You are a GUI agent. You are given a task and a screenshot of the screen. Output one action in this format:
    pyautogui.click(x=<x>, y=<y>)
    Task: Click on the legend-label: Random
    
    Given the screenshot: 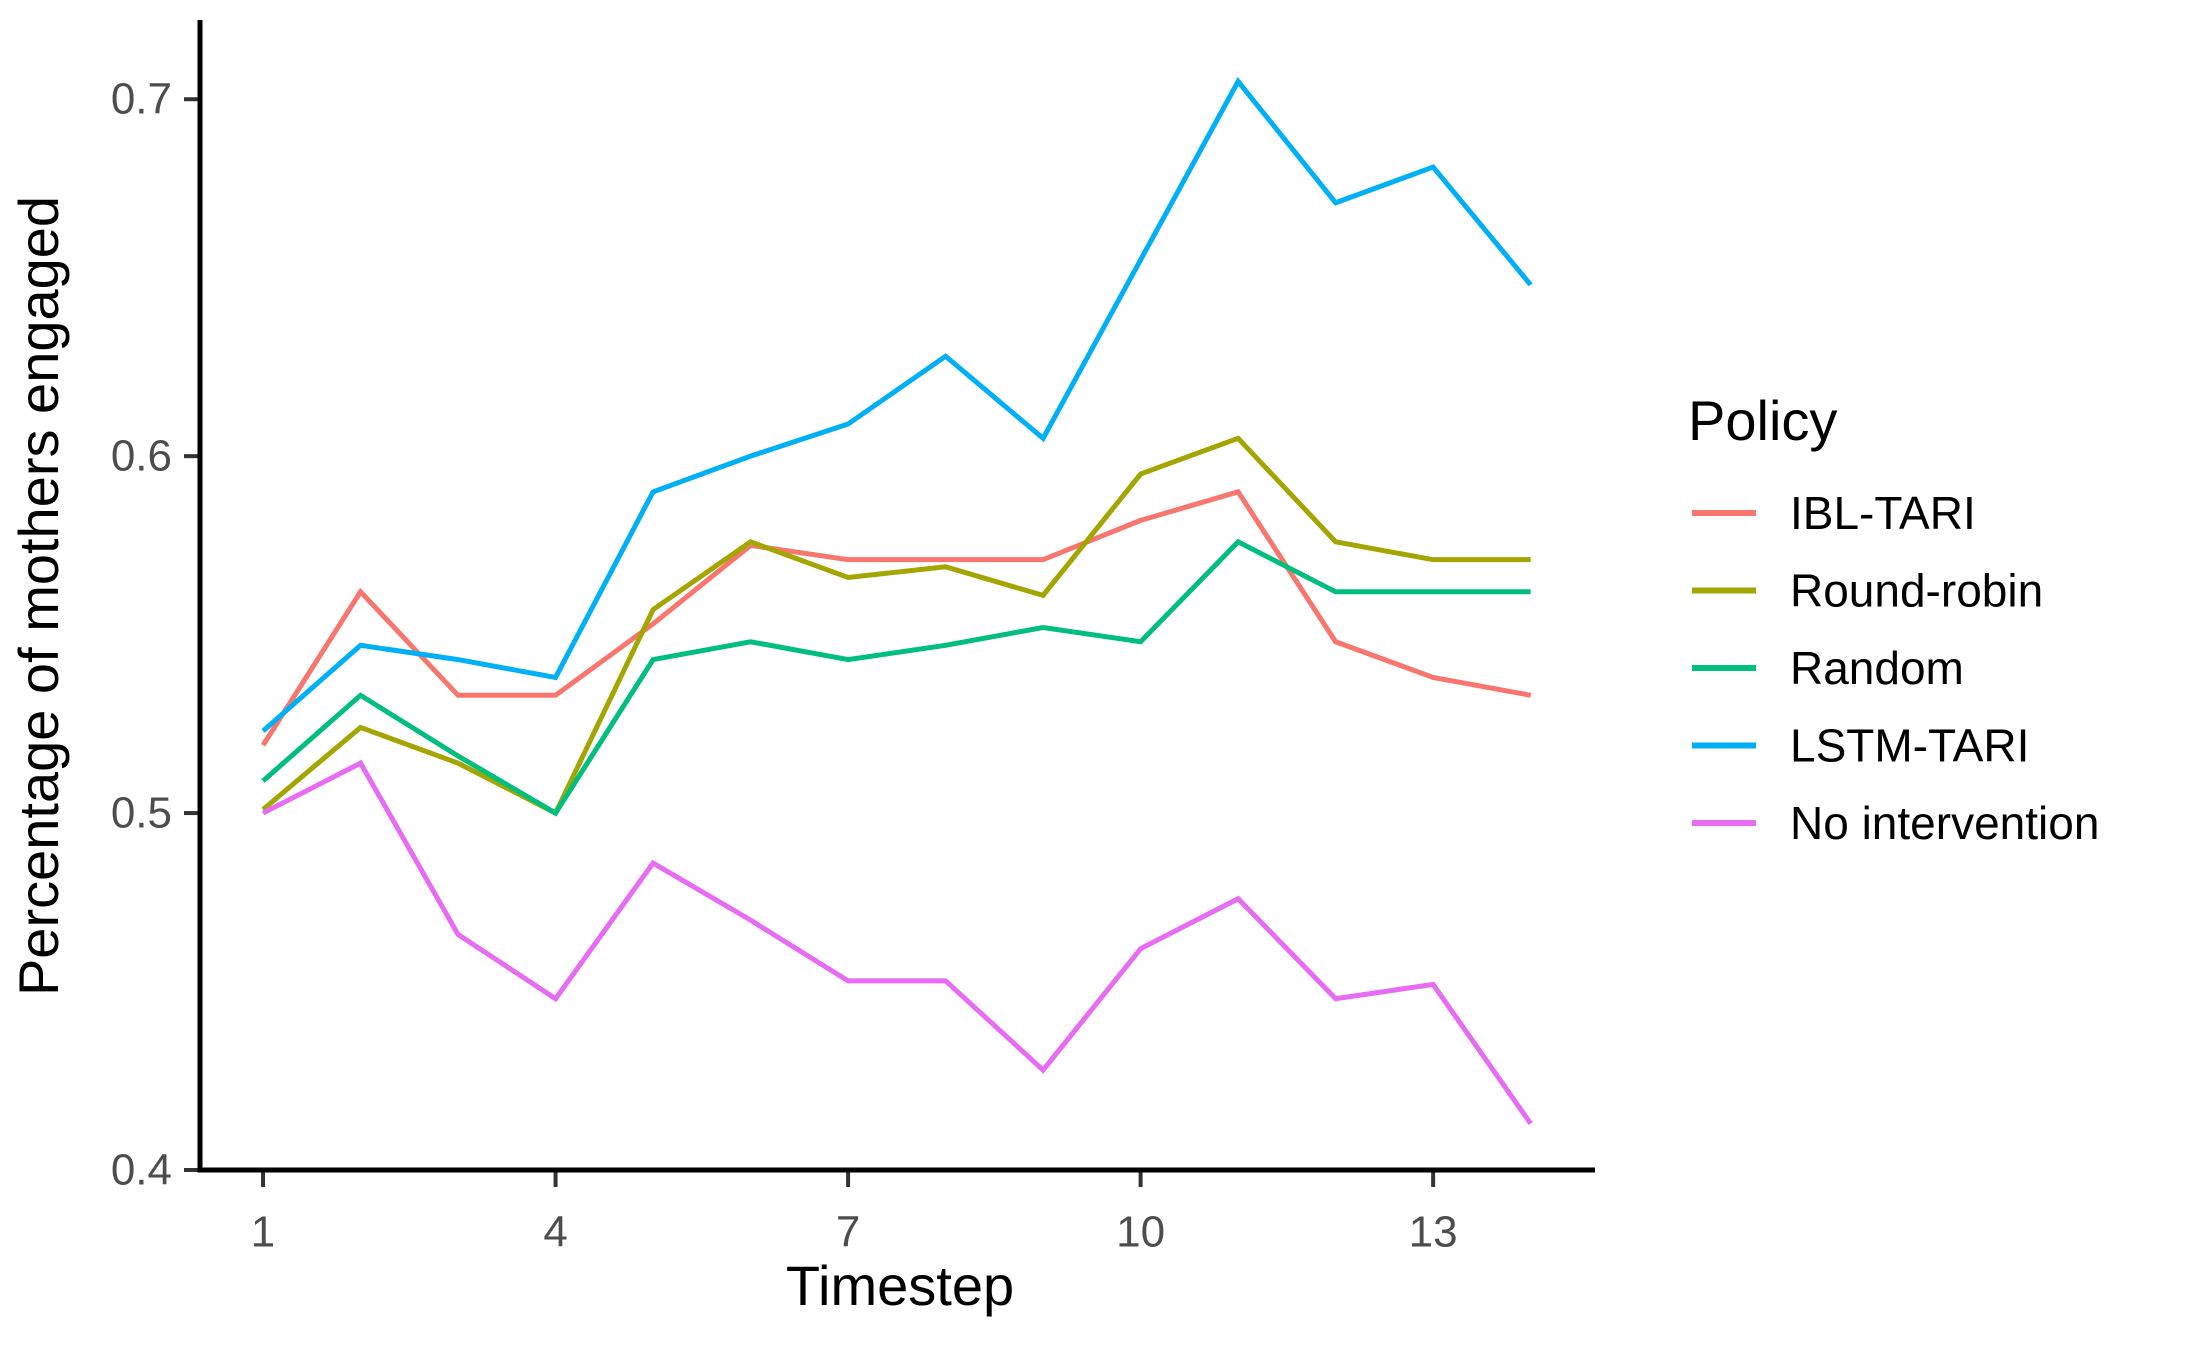 What is the action you would take?
    pyautogui.click(x=1877, y=668)
    